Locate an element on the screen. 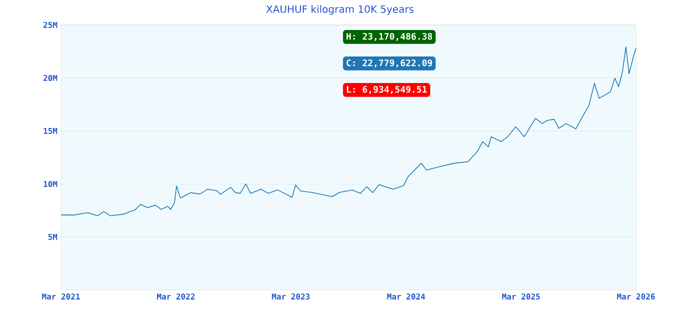 This screenshot has width=680, height=320. x-tick-label: Mar 2021 is located at coordinates (61, 297).